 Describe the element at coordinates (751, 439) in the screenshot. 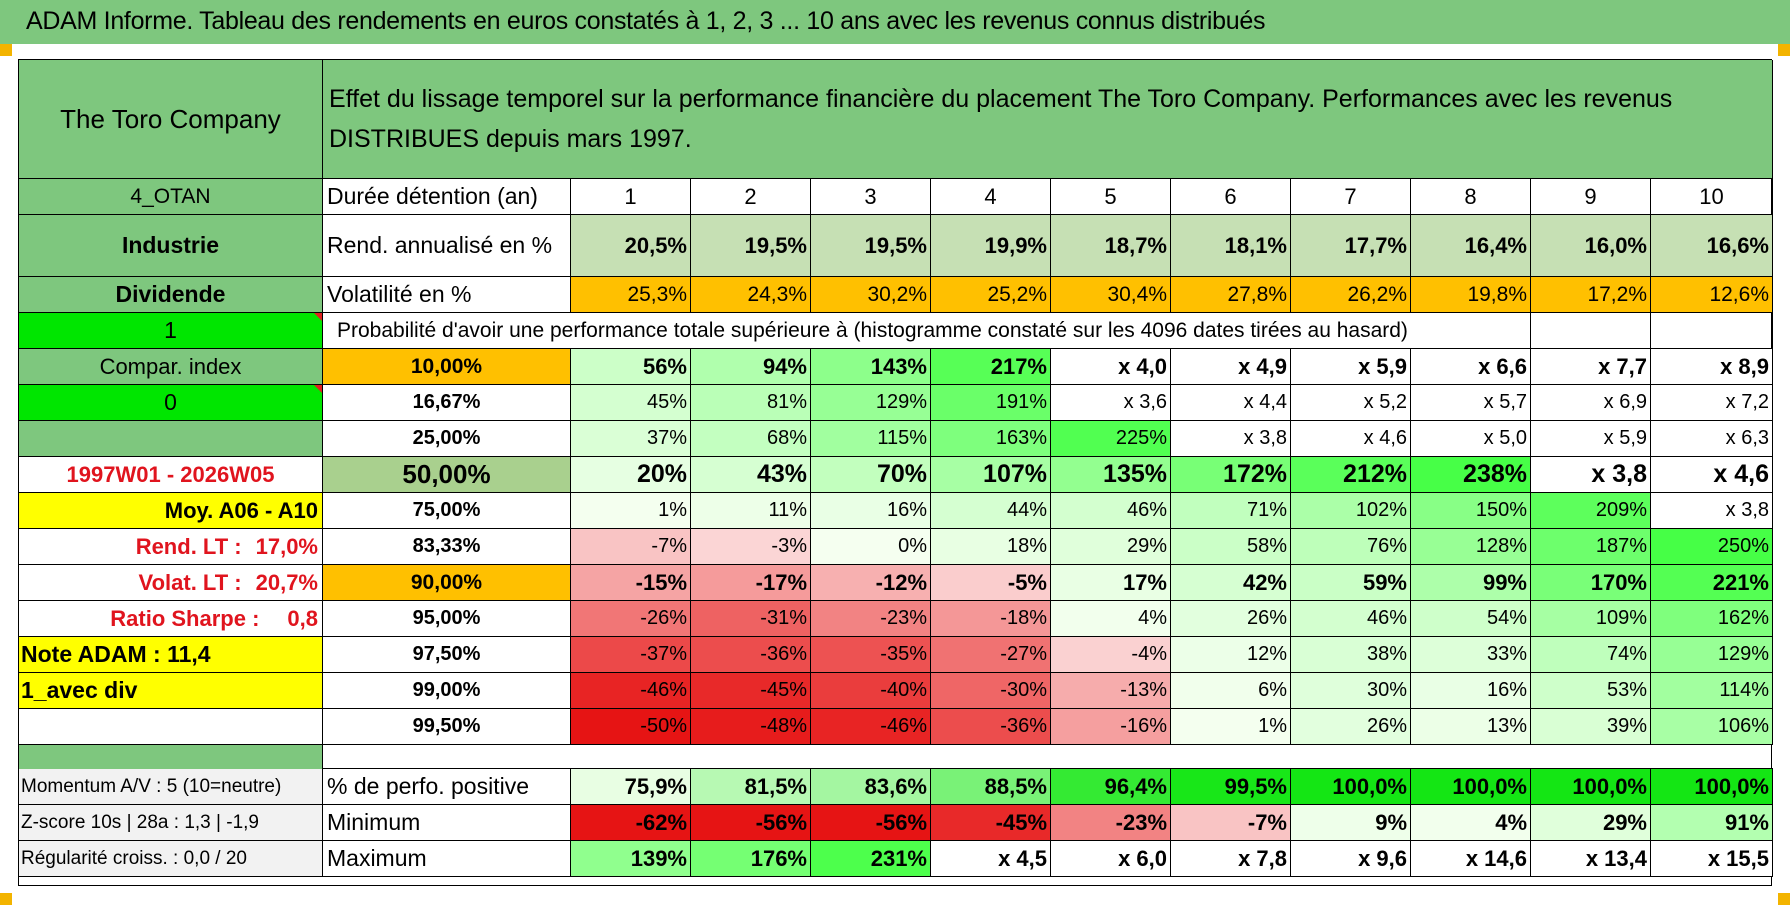

I see `probability-cell: 68%` at that location.